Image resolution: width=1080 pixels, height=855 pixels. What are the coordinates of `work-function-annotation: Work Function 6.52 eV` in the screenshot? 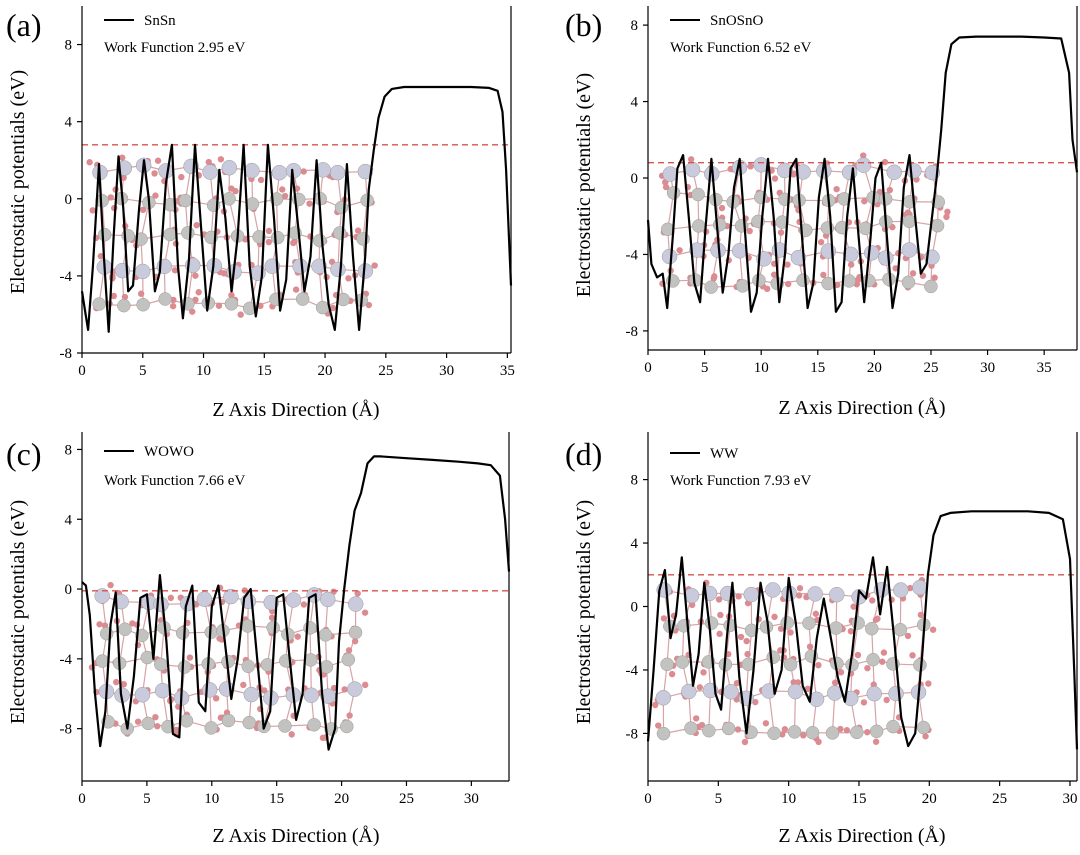 It's located at (740, 48).